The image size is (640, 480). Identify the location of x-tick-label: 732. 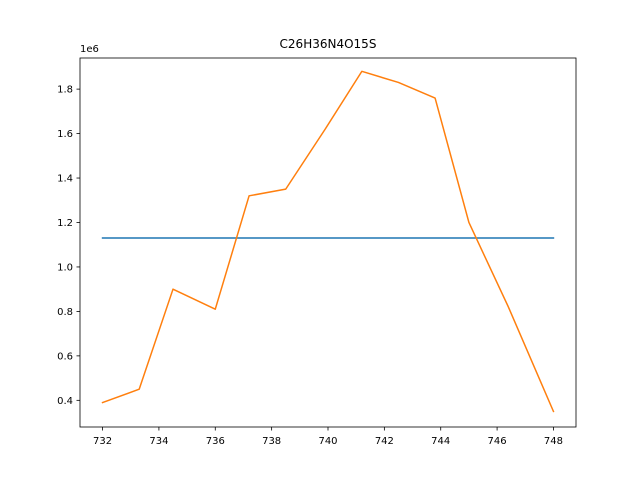
(102, 441).